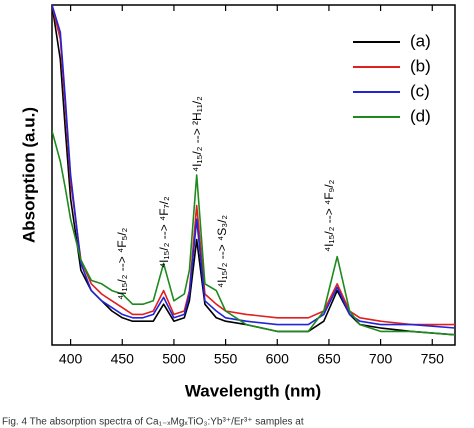  Describe the element at coordinates (226, 359) in the screenshot. I see `x-tick-label: 550` at that location.